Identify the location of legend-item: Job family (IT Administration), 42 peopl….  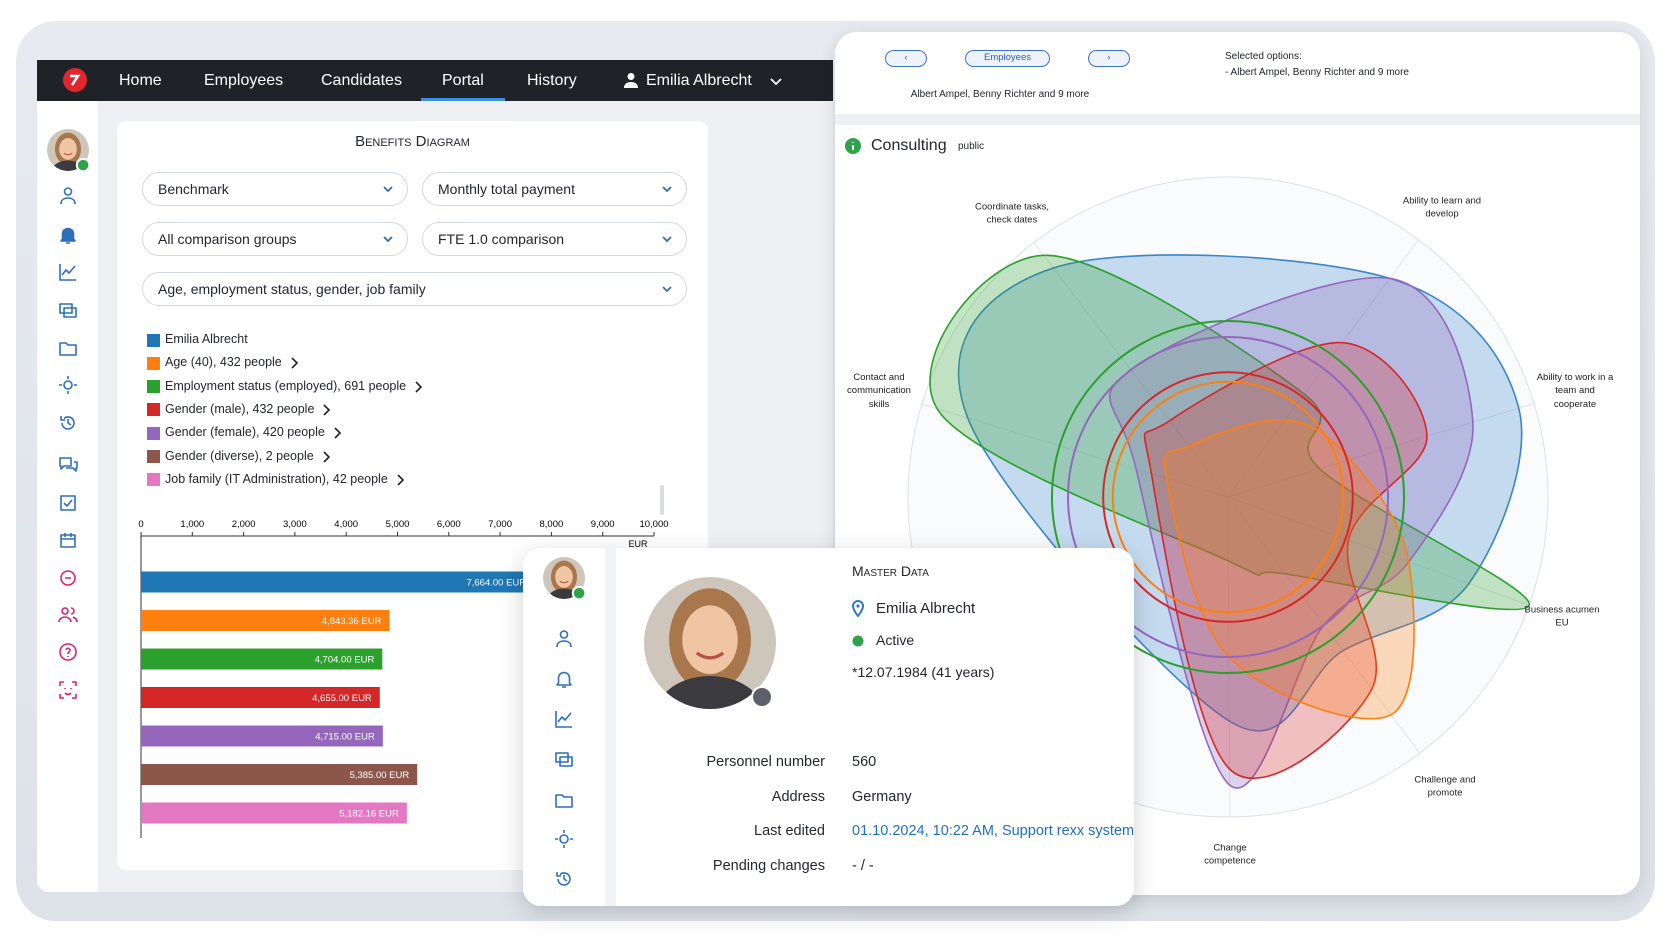
(276, 478).